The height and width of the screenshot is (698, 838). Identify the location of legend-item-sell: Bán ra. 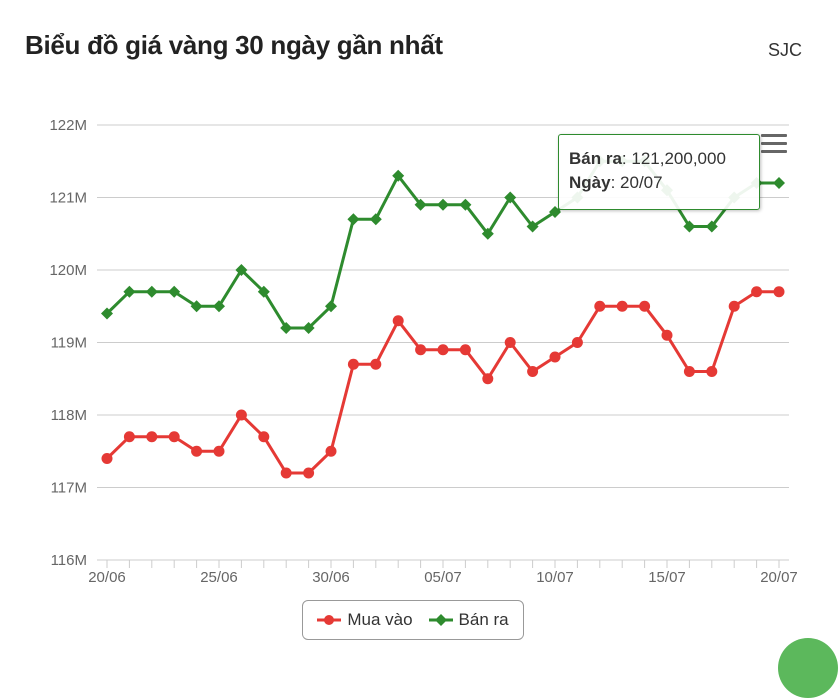
(468, 620).